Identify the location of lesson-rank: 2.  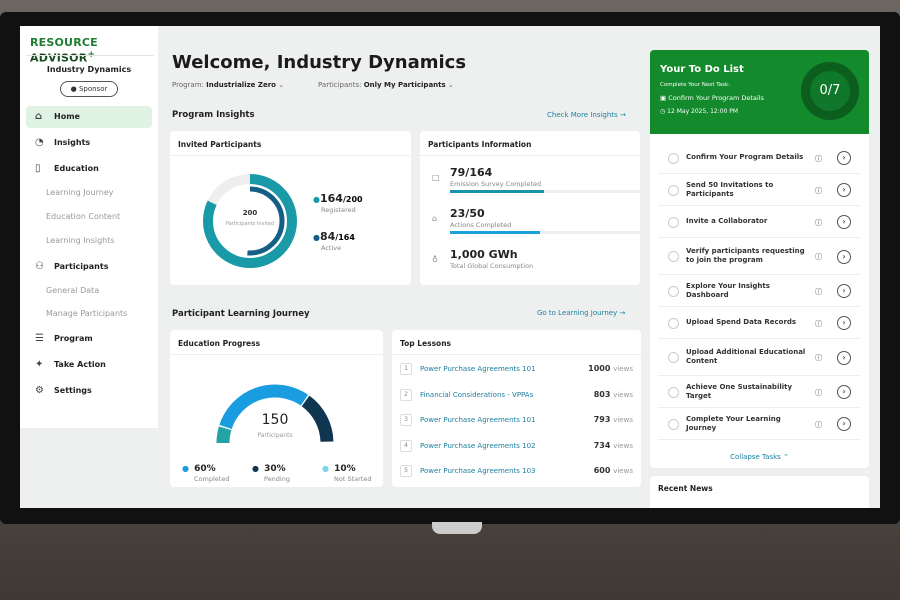
(406, 394).